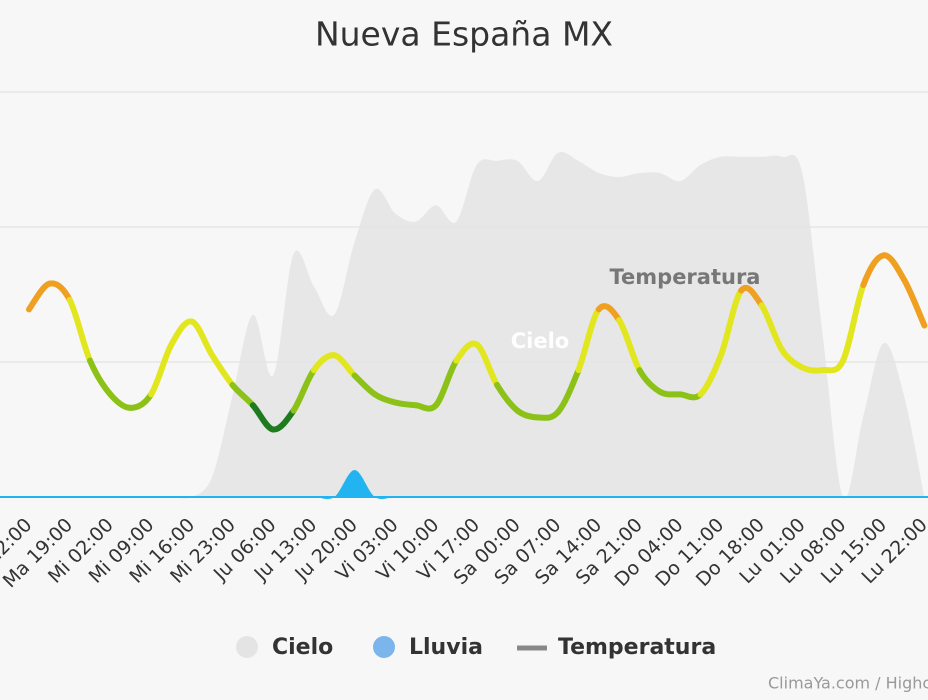  I want to click on legend-label: Lluvia, so click(446, 647).